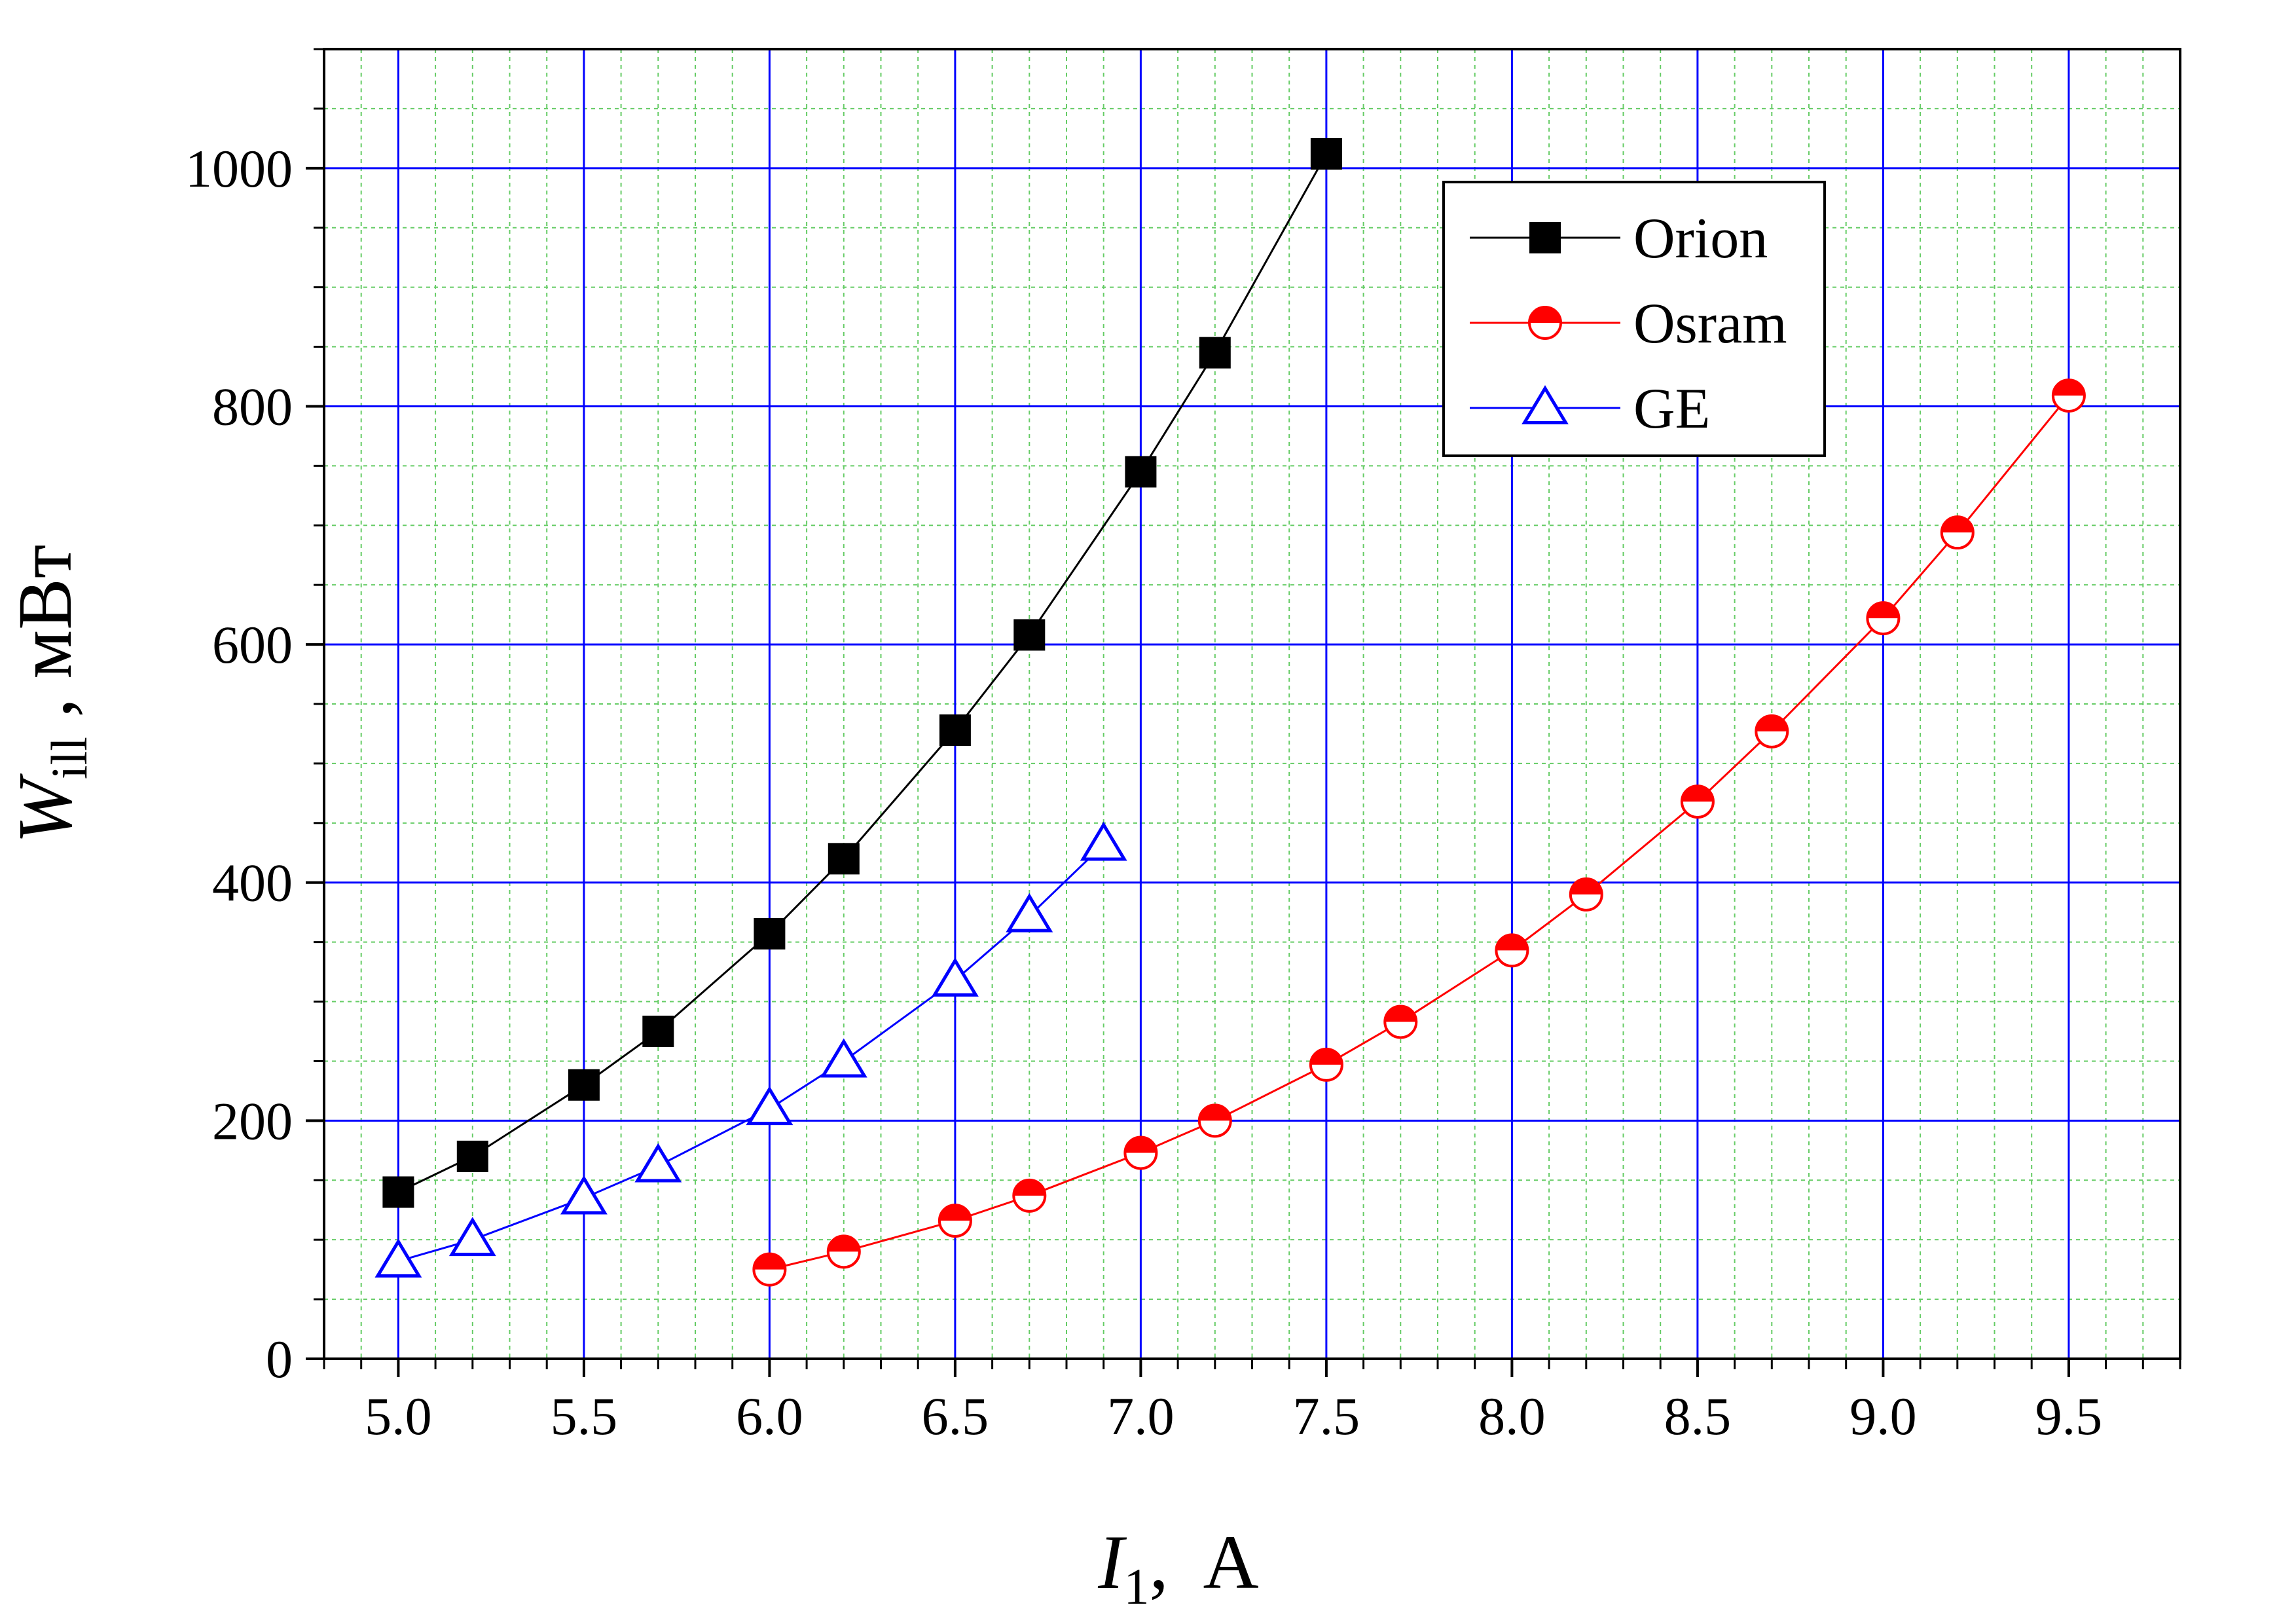 This screenshot has height=1624, width=2296. I want to click on y-axis-label: Will , мВт, so click(50, 694).